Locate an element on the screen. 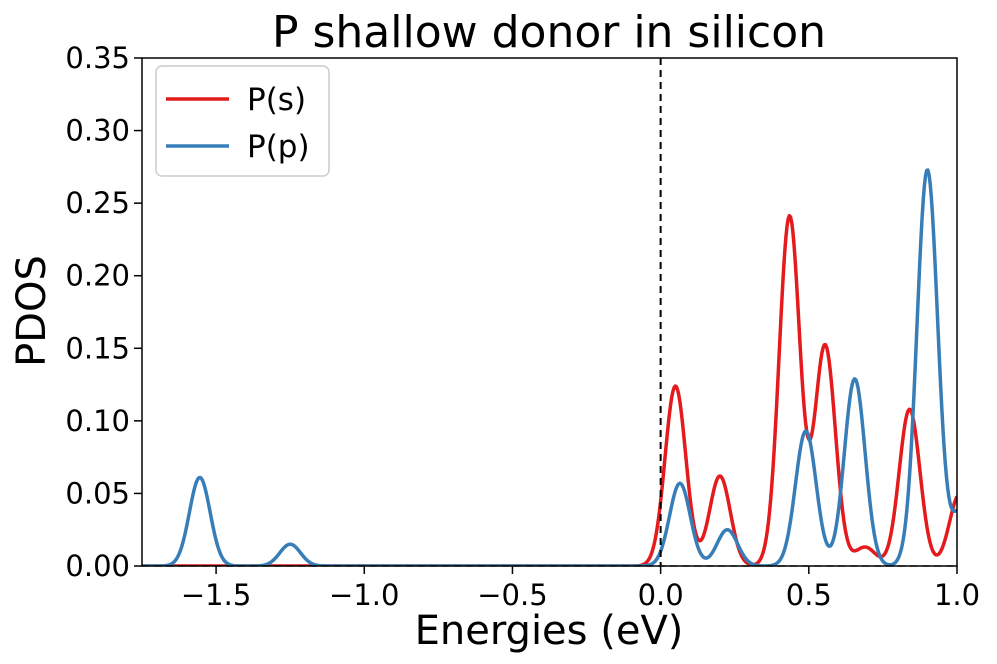 This screenshot has height=664, width=997. x-axis-ticks: −1.5 −1.0 −0.5 0.0 0.5 1.0 is located at coordinates (580, 589).